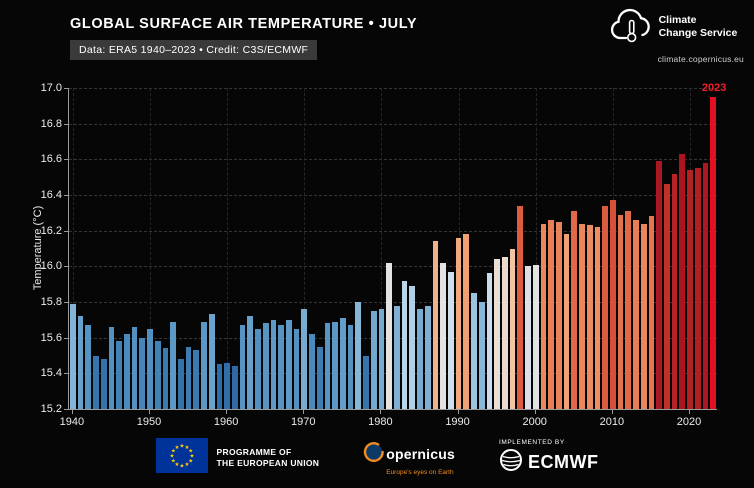 Image resolution: width=754 pixels, height=488 pixels. Describe the element at coordinates (474, 351) in the screenshot. I see `bar-1992` at that location.